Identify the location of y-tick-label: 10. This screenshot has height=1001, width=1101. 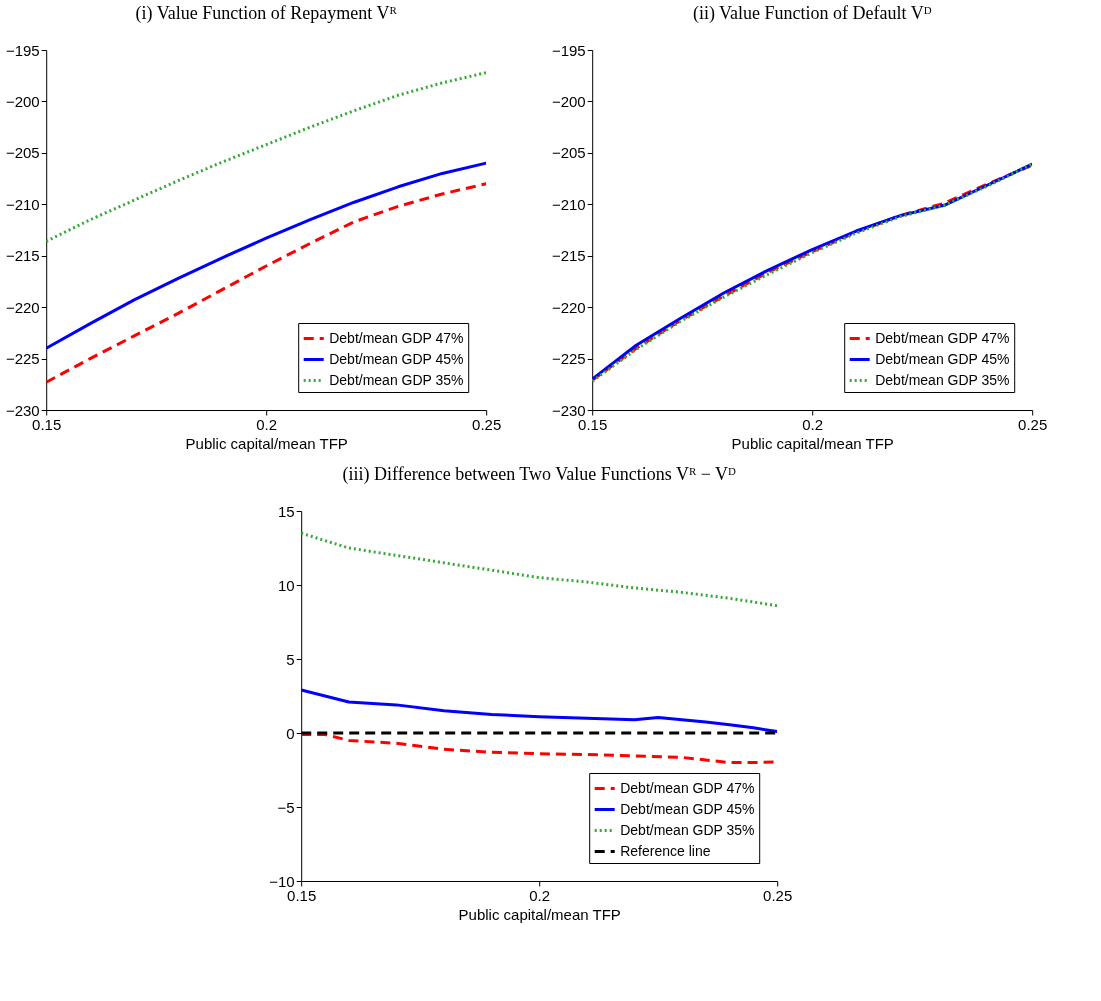
(286, 585).